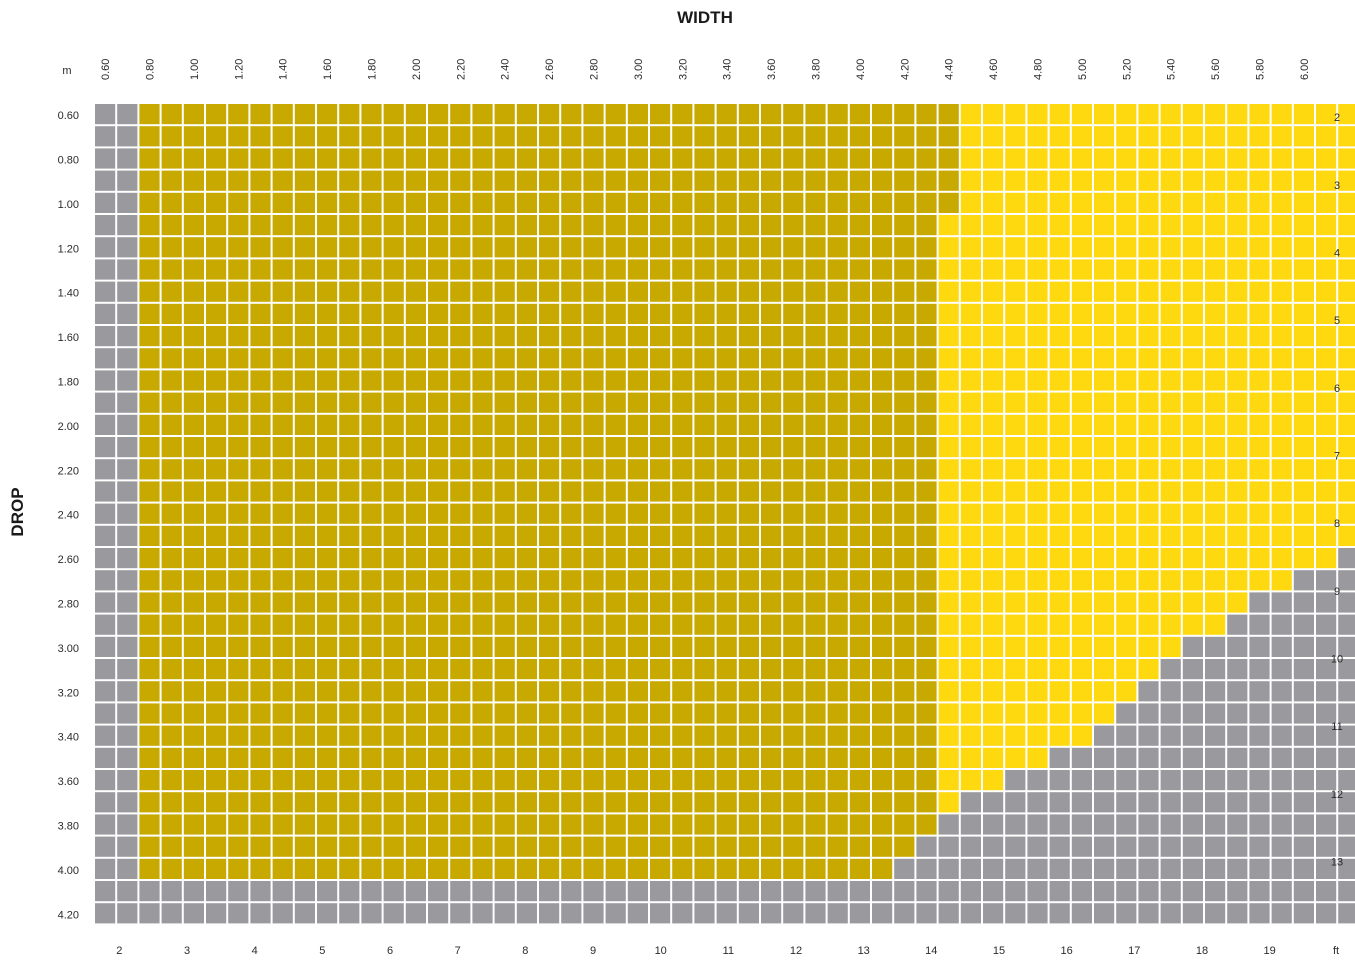 The width and height of the screenshot is (1355, 960). I want to click on drop-tick-label: 3.20, so click(68, 693).